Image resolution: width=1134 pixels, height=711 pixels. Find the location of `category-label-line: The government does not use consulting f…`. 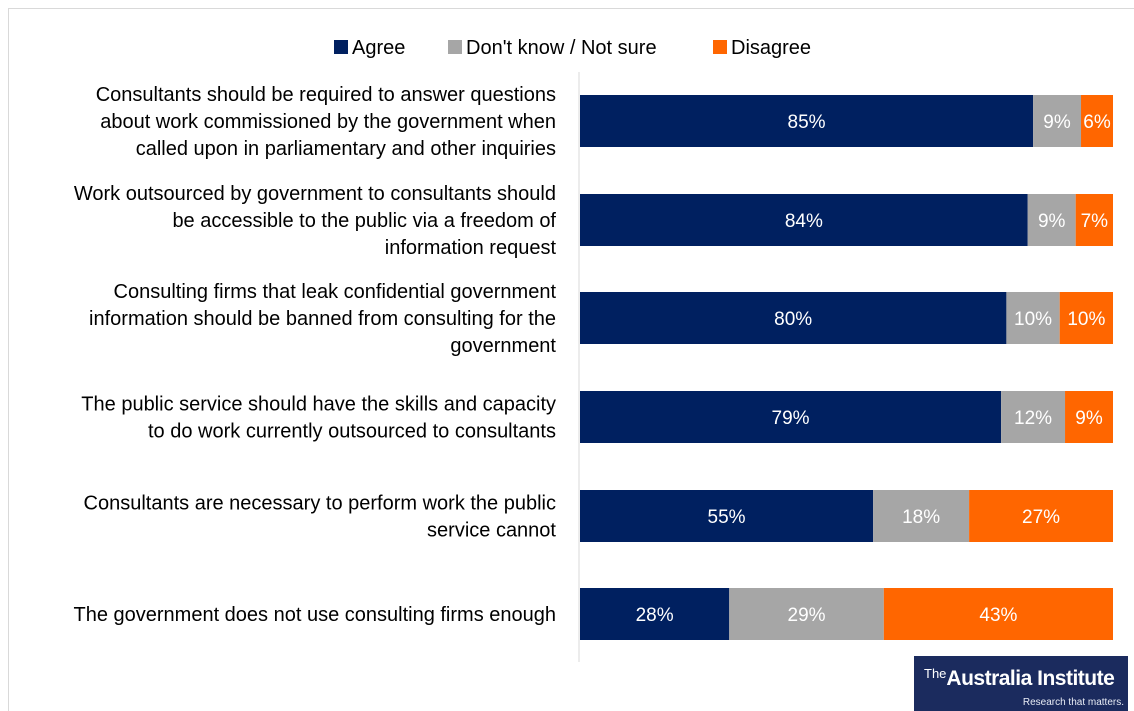

category-label-line: The government does not use consulting f… is located at coordinates (314, 615).